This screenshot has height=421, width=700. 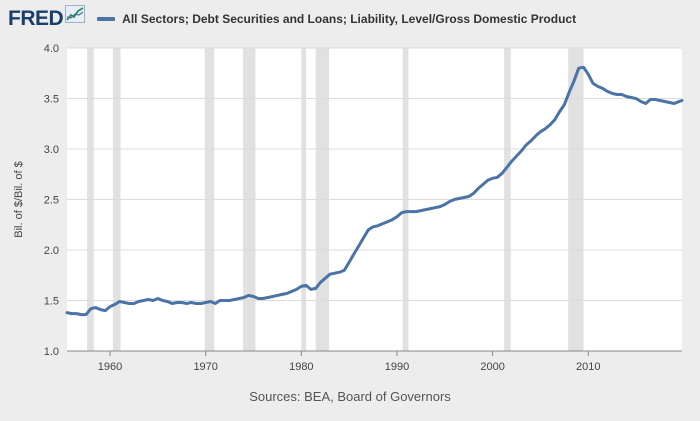 I want to click on y-tick-label: 2.0, so click(x=51, y=251).